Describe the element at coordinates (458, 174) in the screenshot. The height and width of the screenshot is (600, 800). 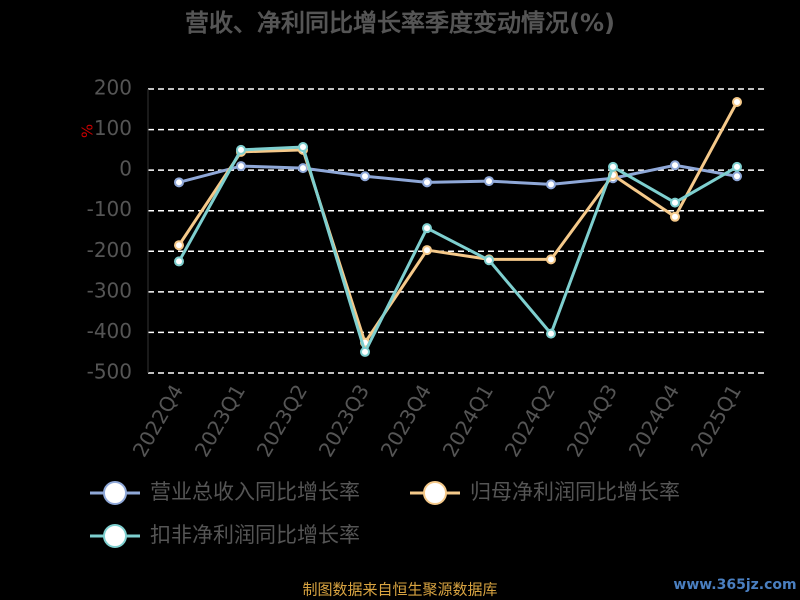
I see `series-line` at that location.